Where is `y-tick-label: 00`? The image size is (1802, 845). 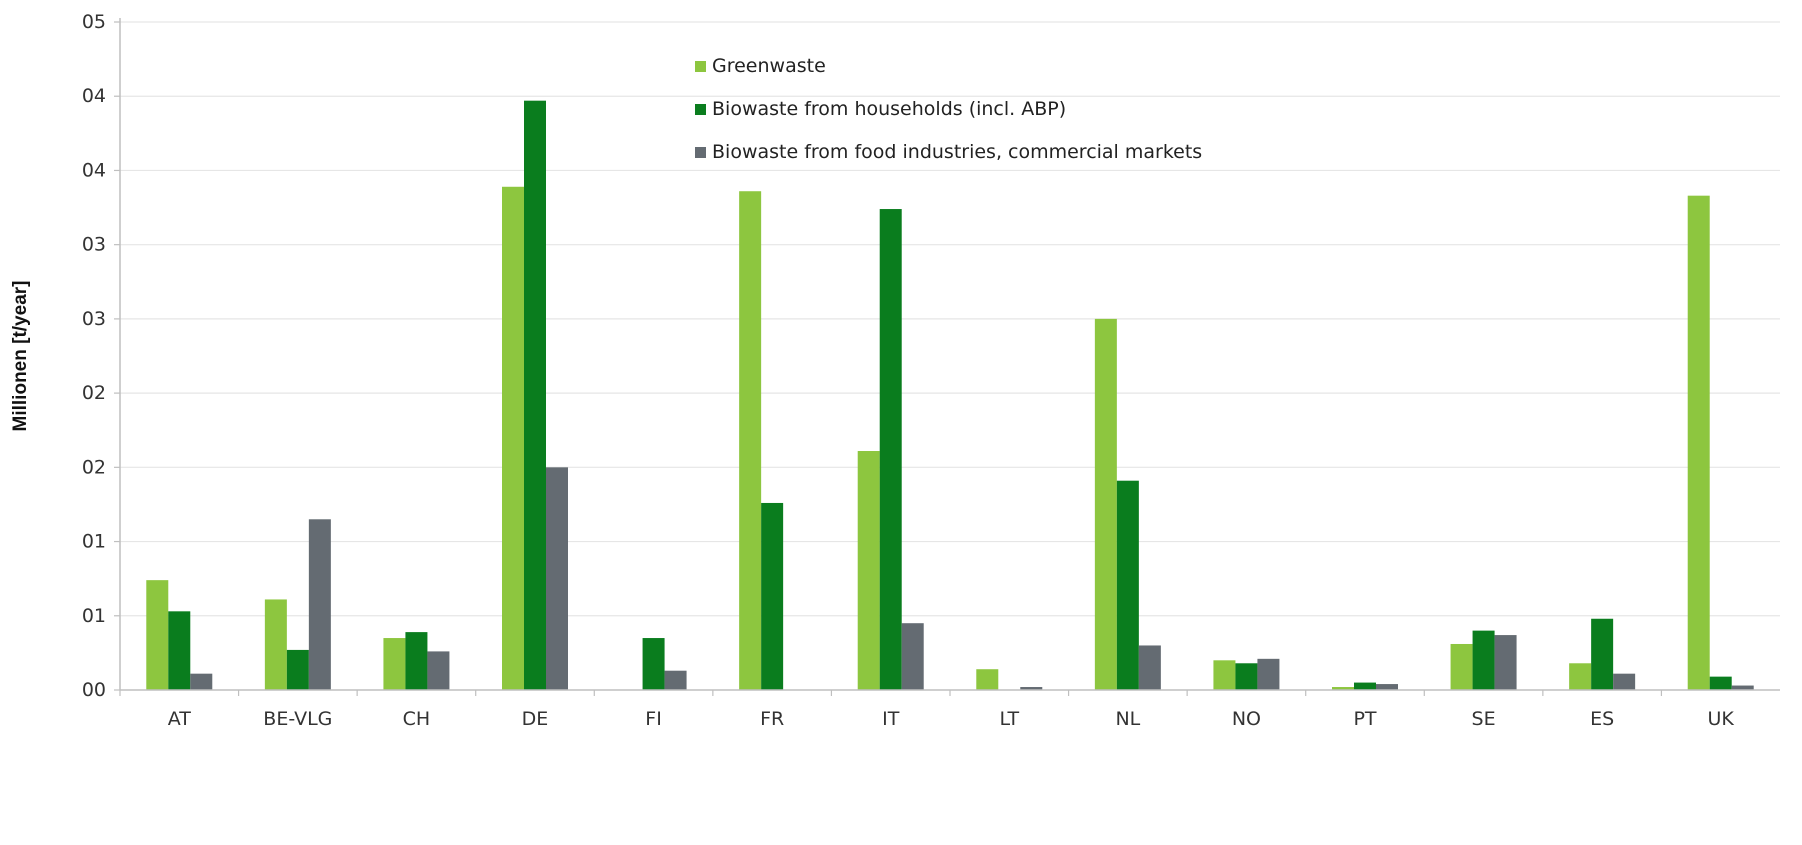 y-tick-label: 00 is located at coordinates (94, 690).